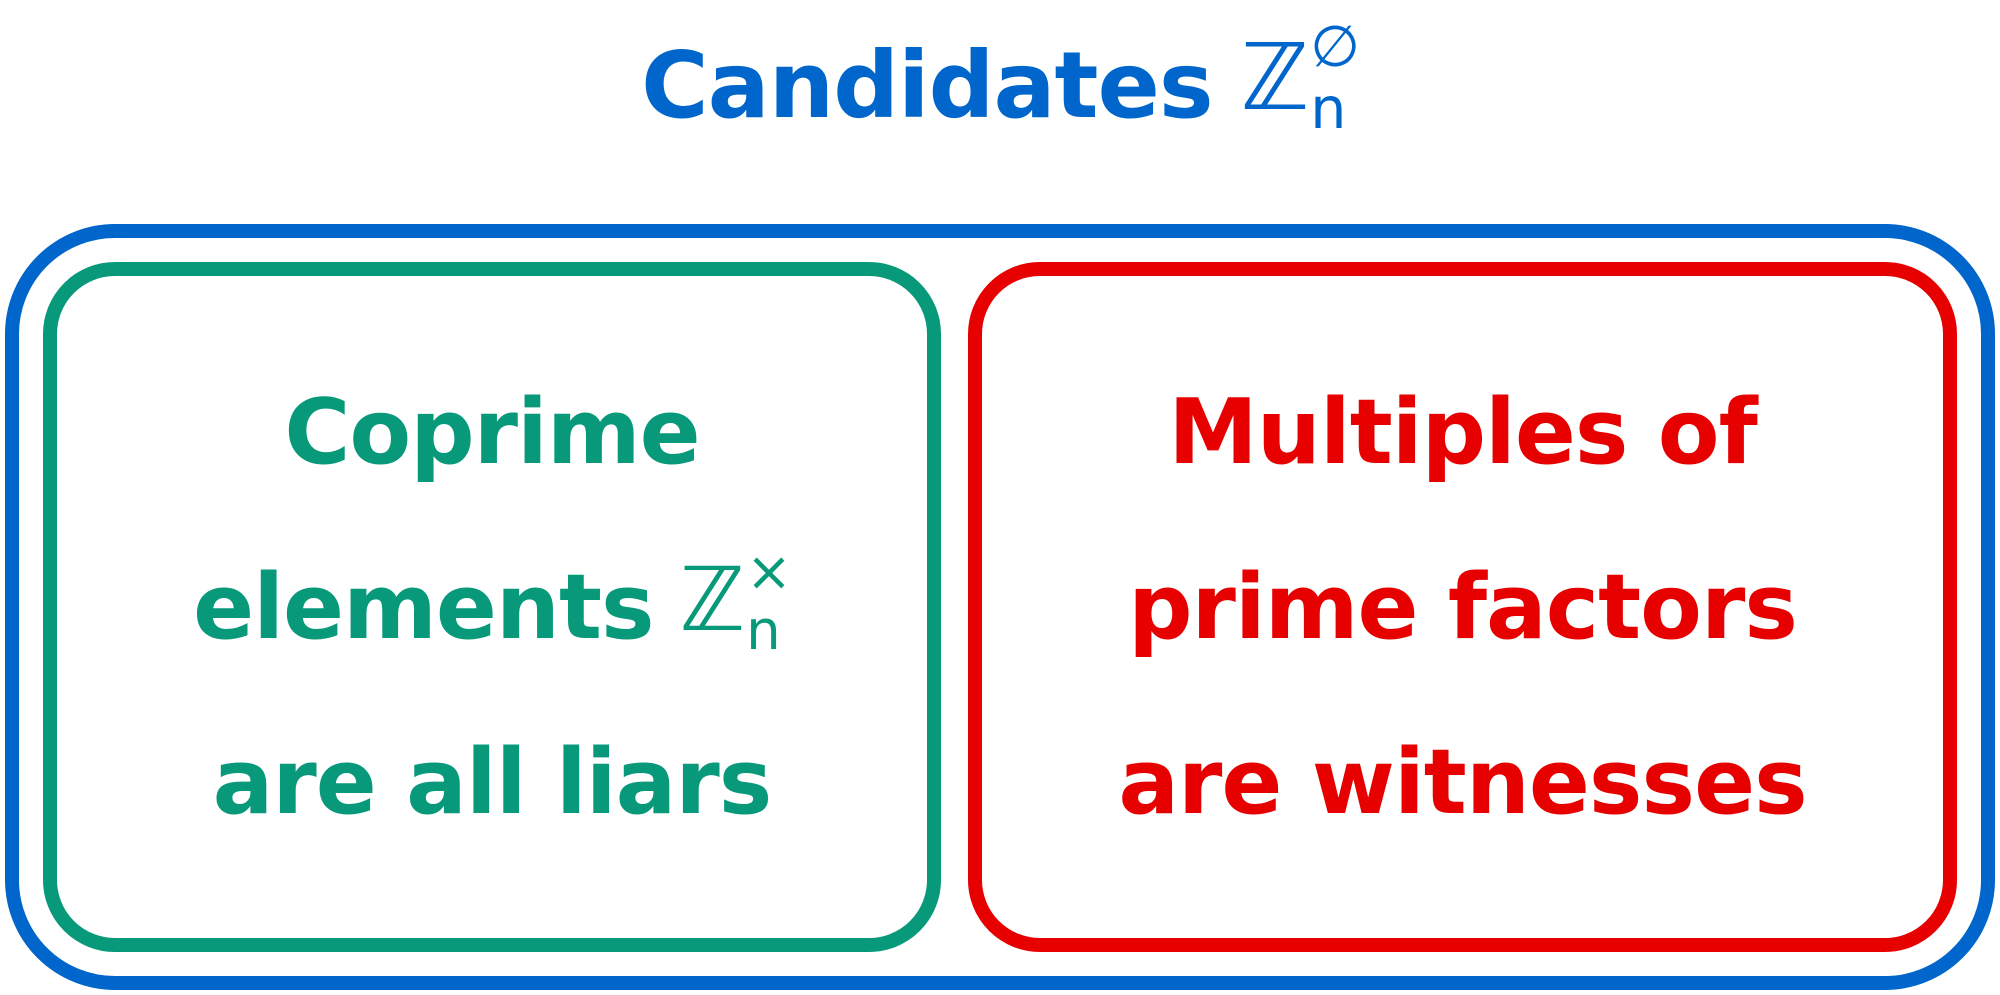 This screenshot has height=995, width=2000. I want to click on units-group-symbol: ℤ × n, so click(735, 603).